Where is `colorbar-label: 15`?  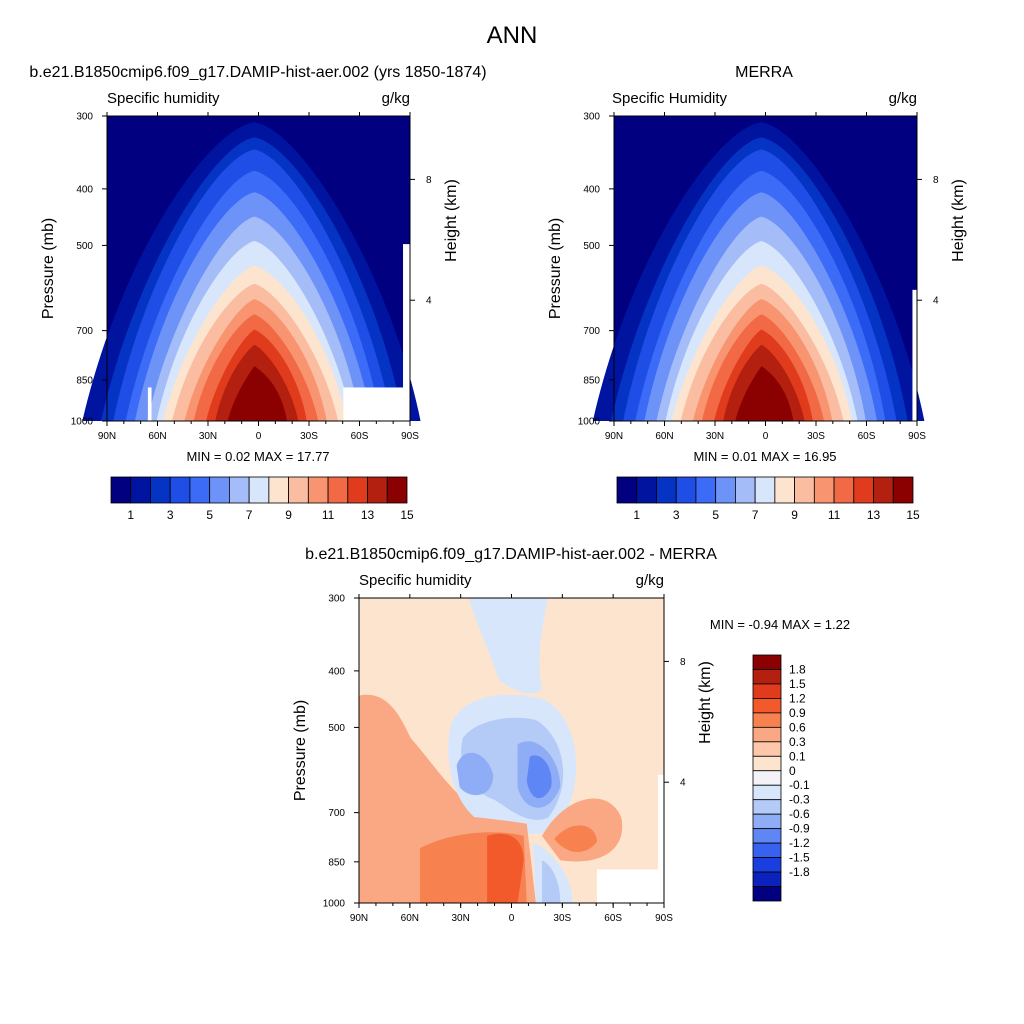 colorbar-label: 15 is located at coordinates (407, 515).